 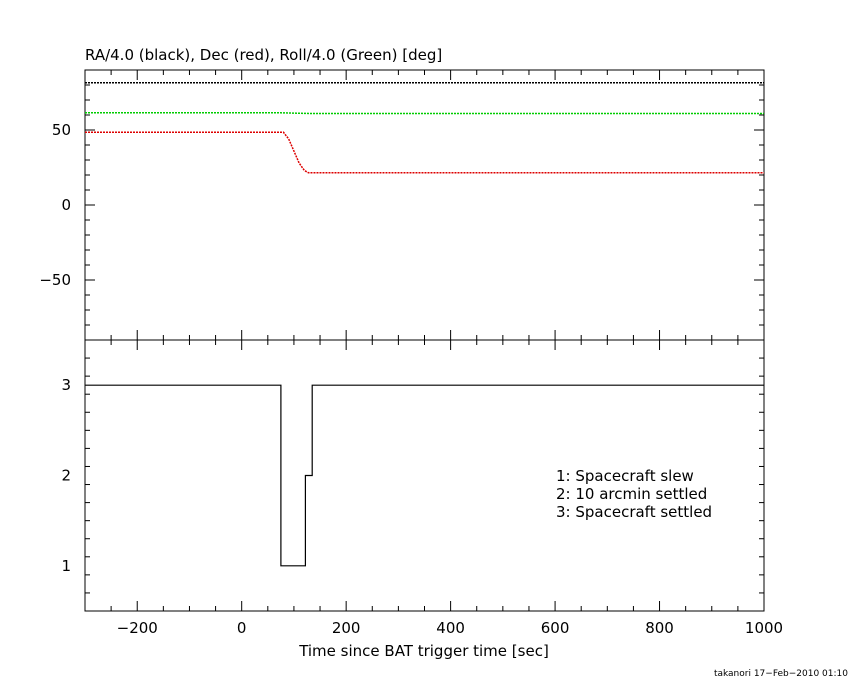 What do you see at coordinates (625, 476) in the screenshot?
I see `legend-entry: 1: Spacecraft slew` at bounding box center [625, 476].